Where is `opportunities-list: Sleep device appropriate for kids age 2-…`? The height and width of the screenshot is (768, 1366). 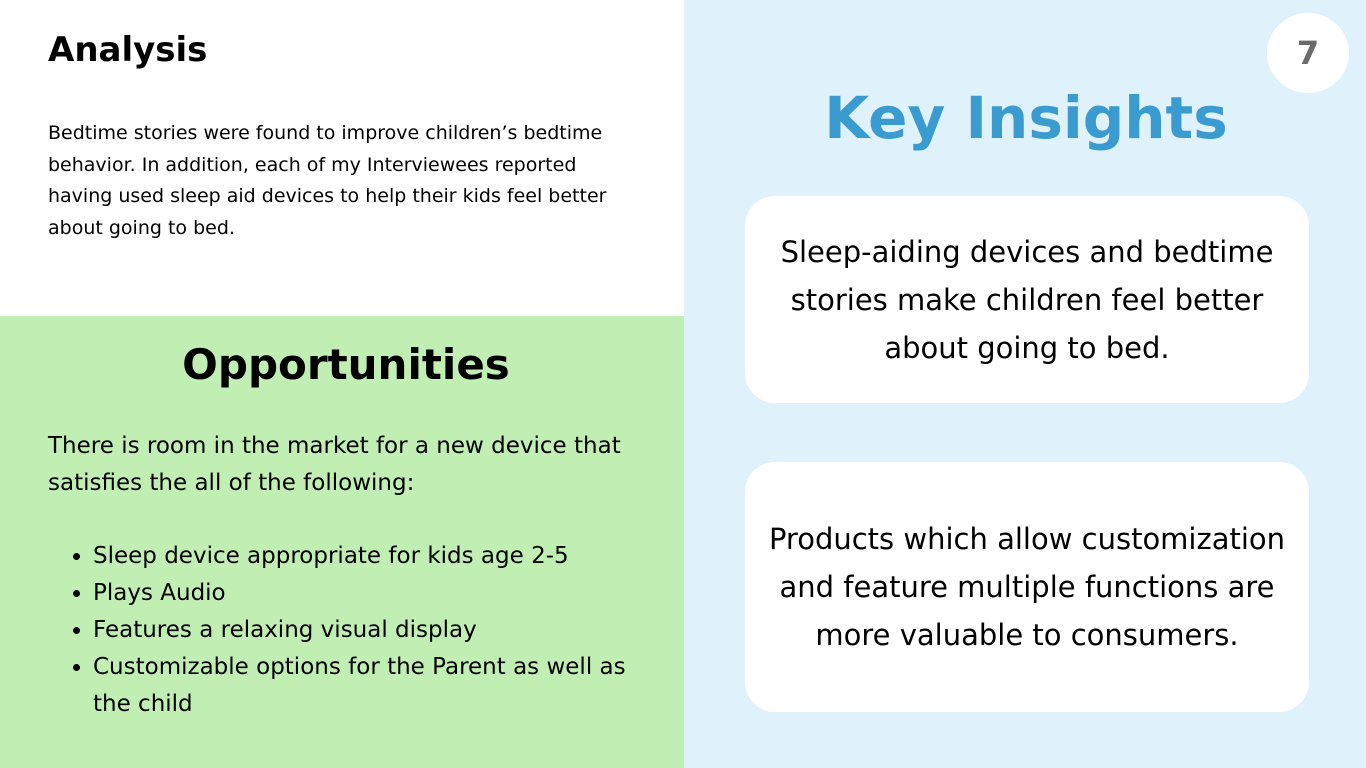 opportunities-list: Sleep device appropriate for kids age 2-… is located at coordinates (353, 630).